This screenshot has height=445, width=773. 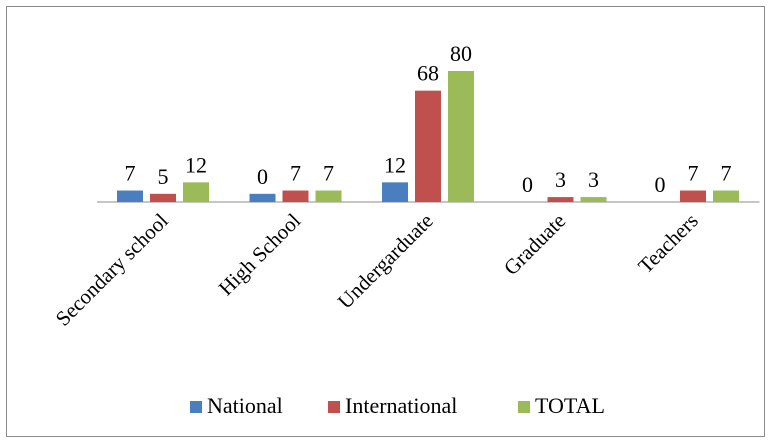 What do you see at coordinates (593, 179) in the screenshot?
I see `data-label-total-graduate: 3` at bounding box center [593, 179].